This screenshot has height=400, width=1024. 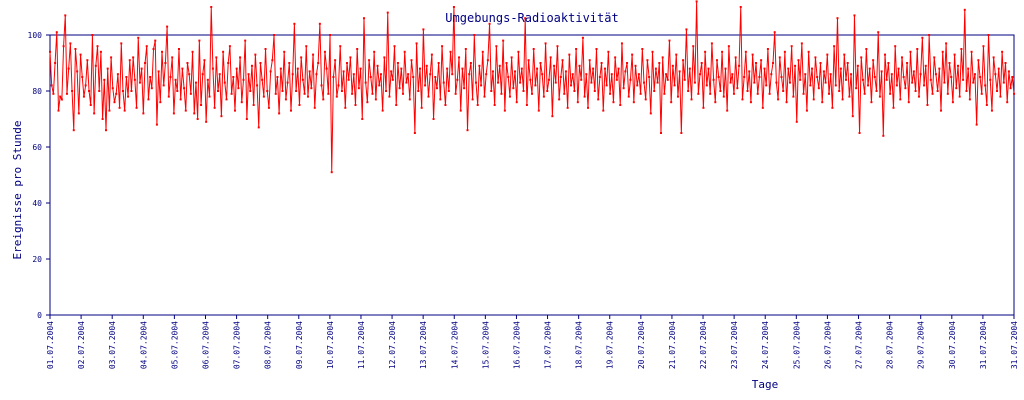 What do you see at coordinates (423, 345) in the screenshot?
I see `x-tick-label: 13.07.2004` at bounding box center [423, 345].